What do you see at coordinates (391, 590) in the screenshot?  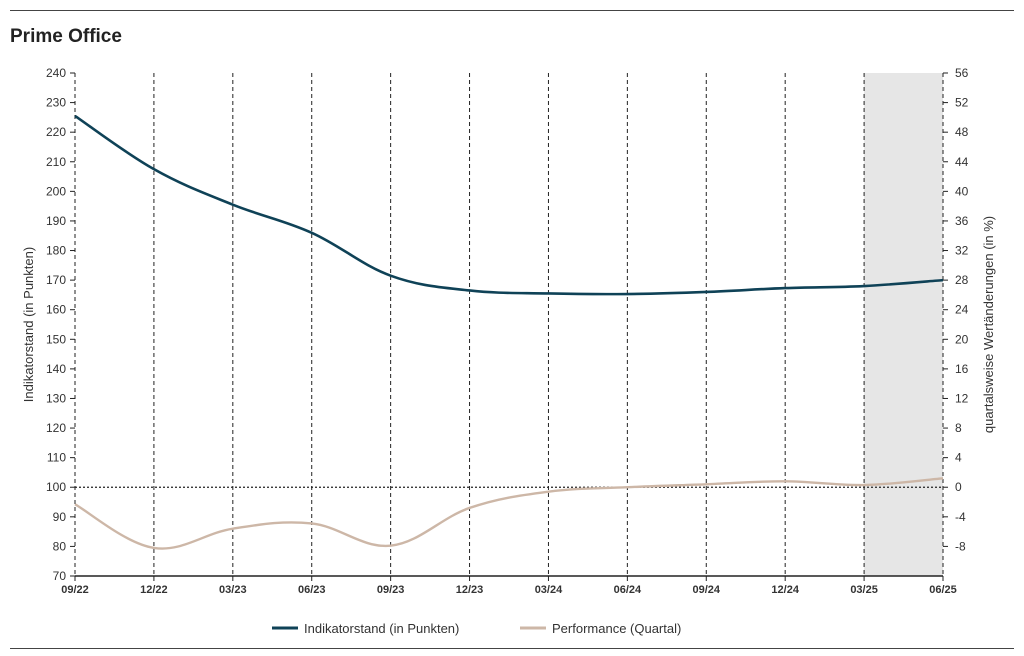 I see `x-tick-label: 09/23` at bounding box center [391, 590].